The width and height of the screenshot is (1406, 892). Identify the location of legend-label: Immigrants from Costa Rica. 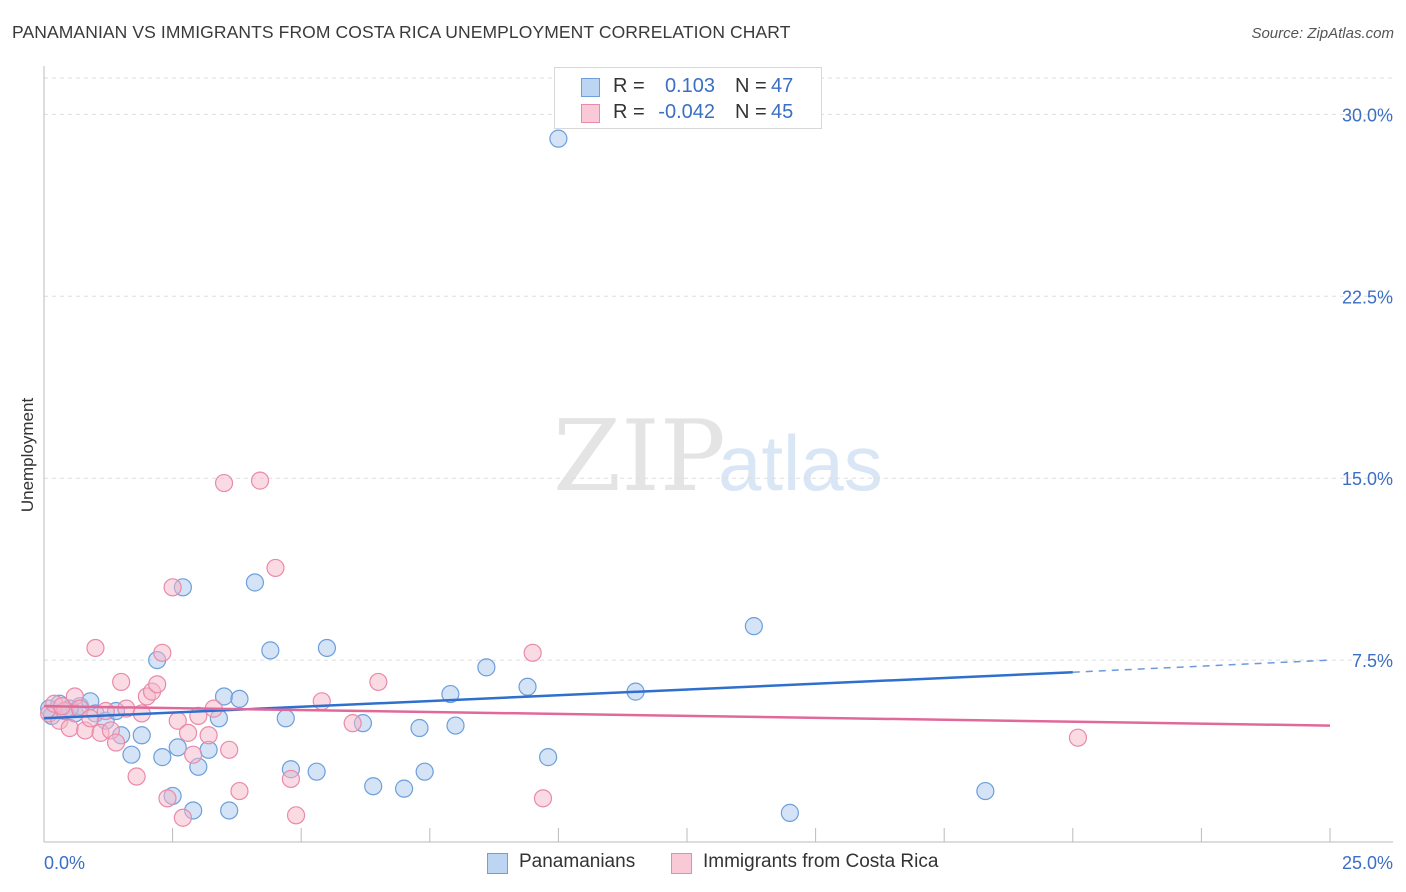
(821, 861).